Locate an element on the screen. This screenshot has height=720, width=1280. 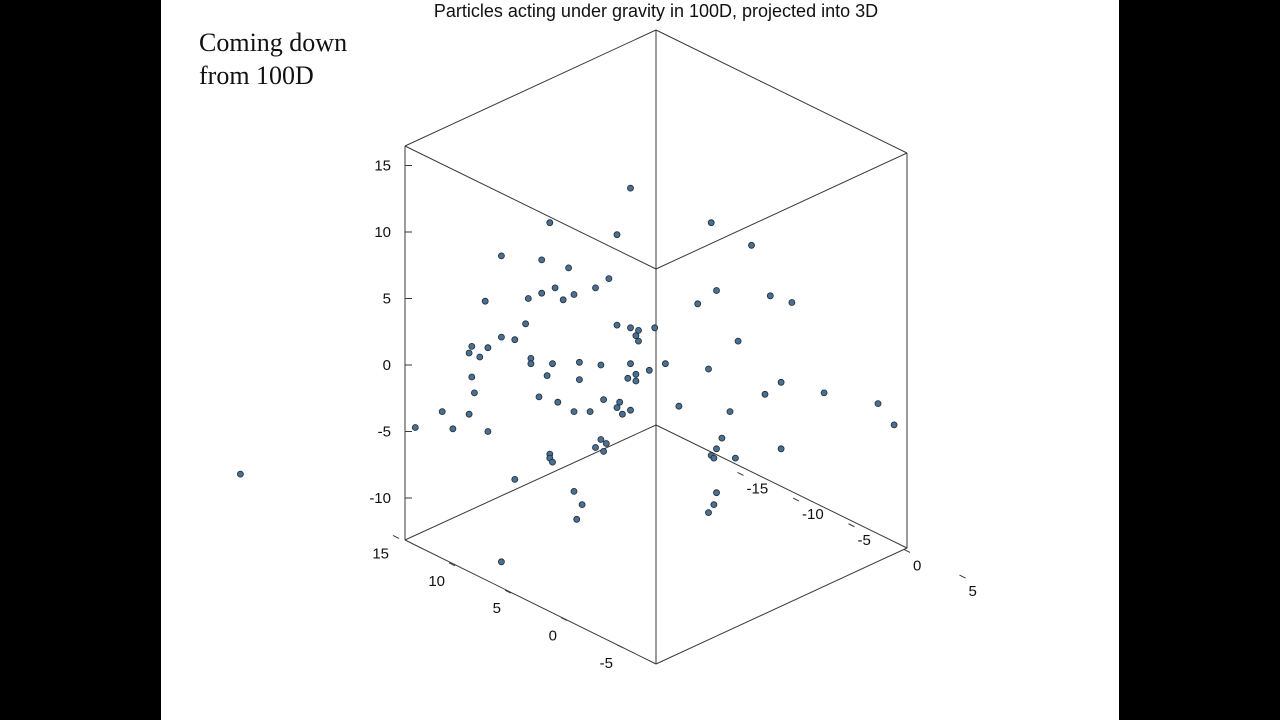
slide-caption: Coming down from 100D is located at coordinates (273, 59).